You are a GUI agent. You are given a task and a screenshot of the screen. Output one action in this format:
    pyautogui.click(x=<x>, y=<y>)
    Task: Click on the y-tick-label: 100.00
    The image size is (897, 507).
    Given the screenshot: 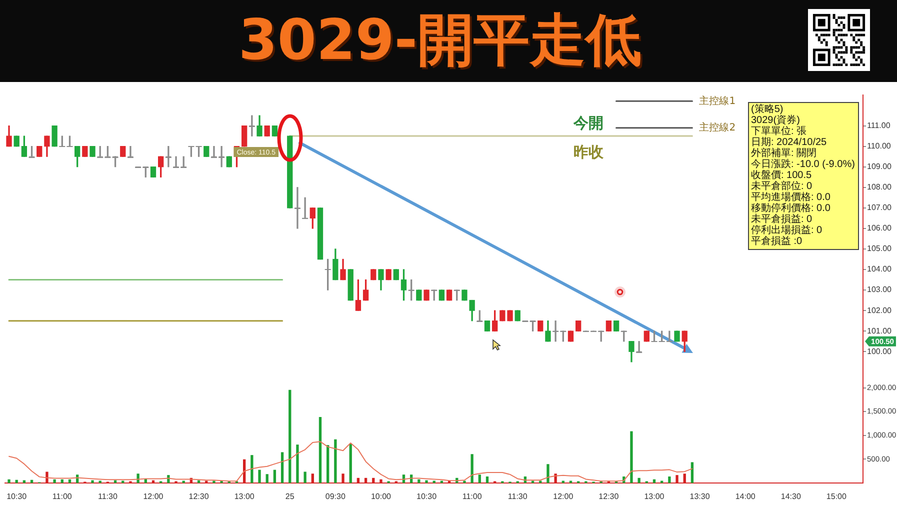 What is the action you would take?
    pyautogui.click(x=879, y=351)
    